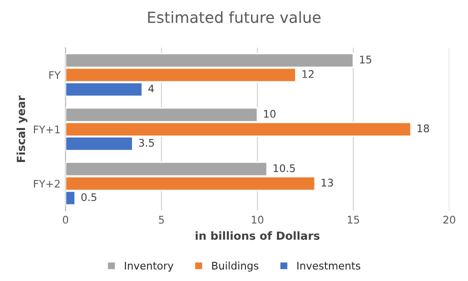  I want to click on data-label: 3.5, so click(146, 142).